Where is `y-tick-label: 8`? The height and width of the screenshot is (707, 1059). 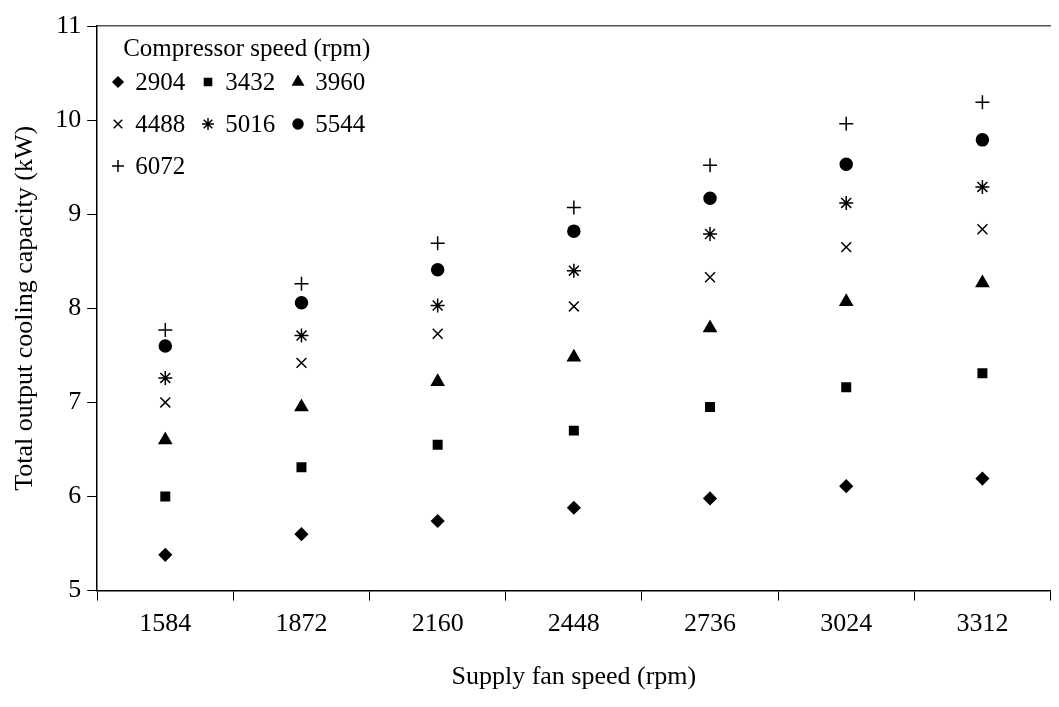
y-tick-label: 8 is located at coordinates (75, 307).